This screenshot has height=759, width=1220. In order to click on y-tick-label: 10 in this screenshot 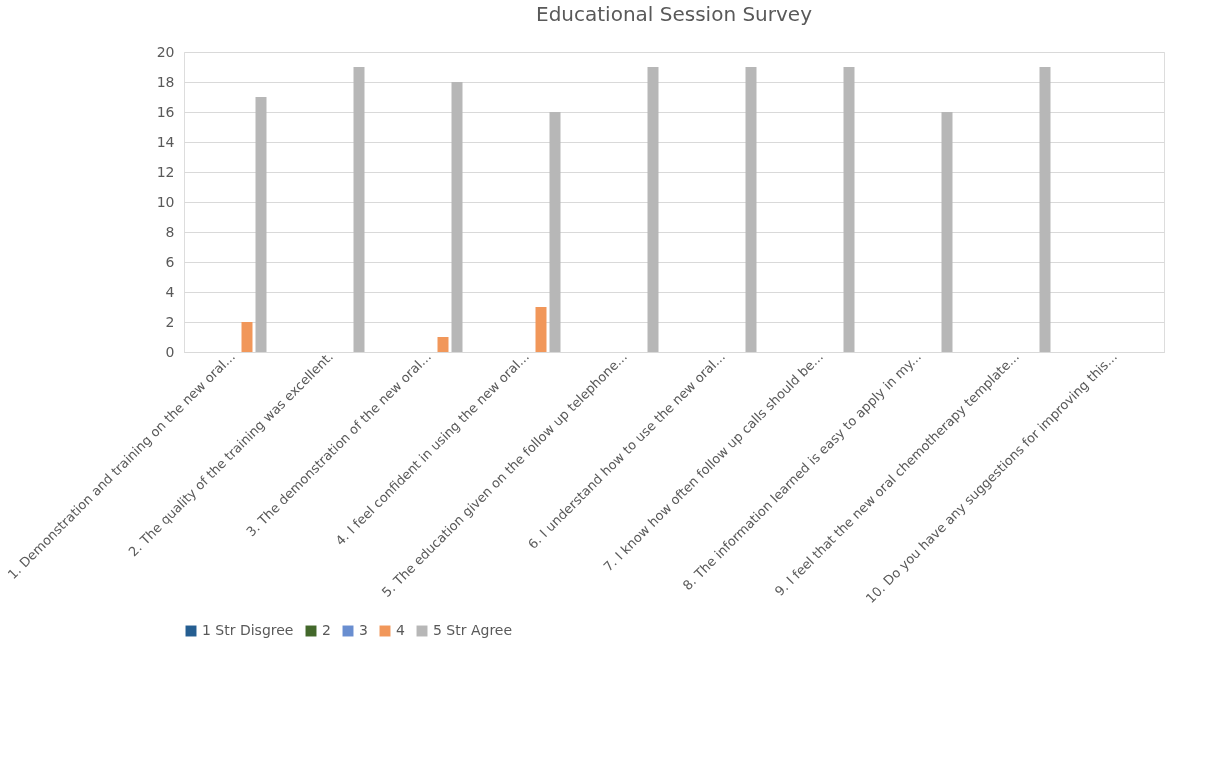, I will do `click(165, 201)`.